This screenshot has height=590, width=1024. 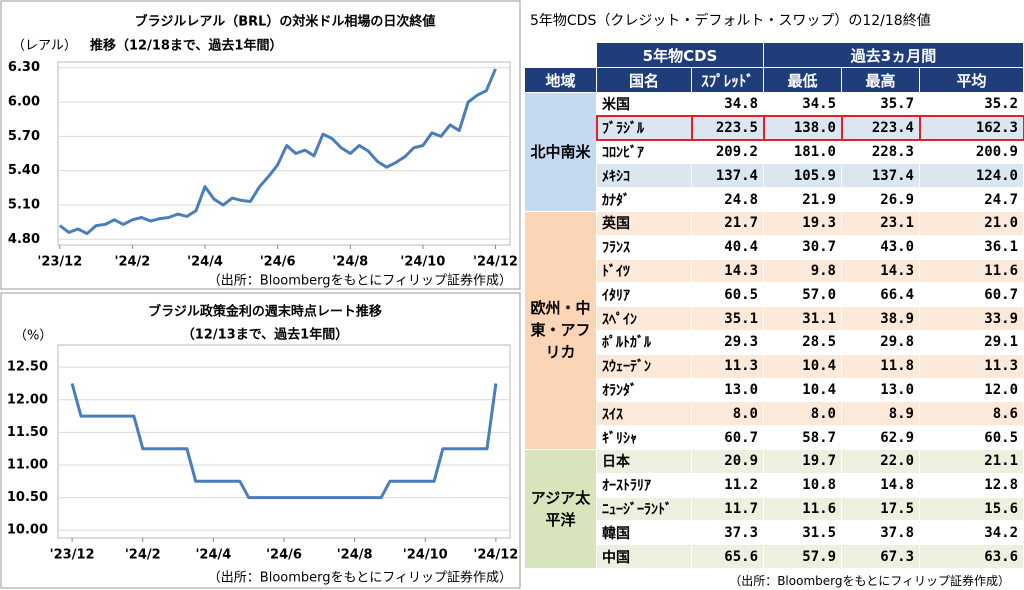 I want to click on value-cell: 200.9, so click(x=971, y=152).